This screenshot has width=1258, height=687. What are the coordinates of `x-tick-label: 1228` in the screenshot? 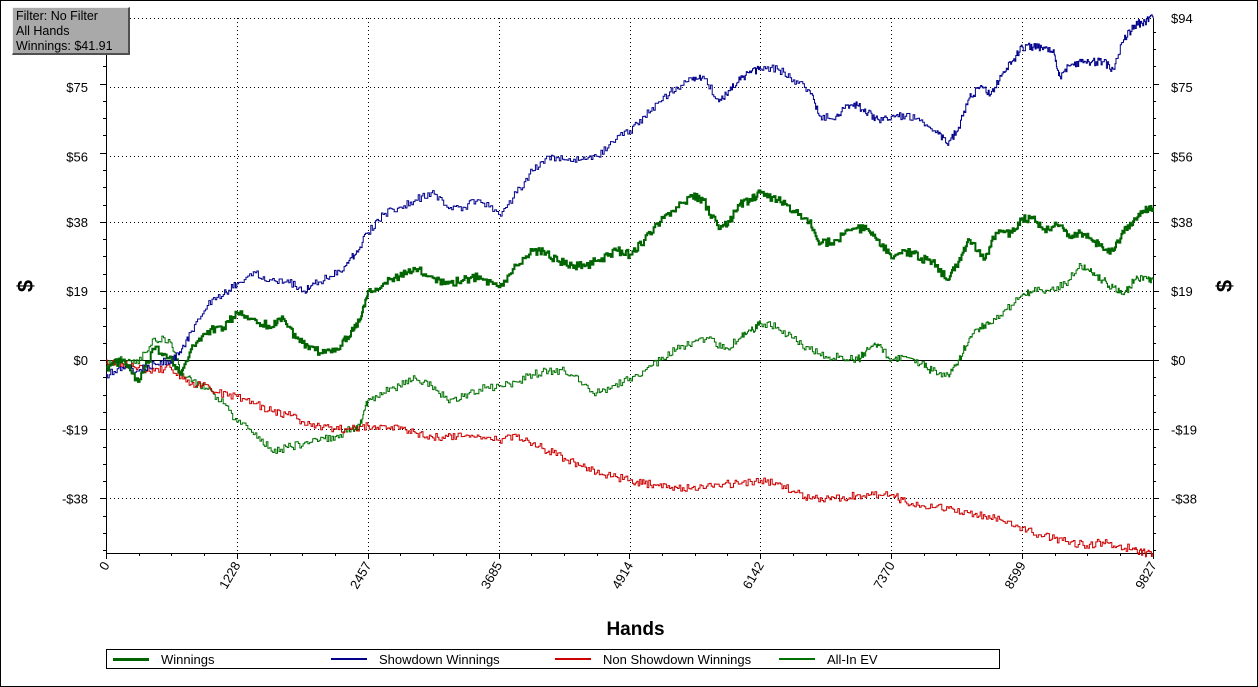 It's located at (229, 575).